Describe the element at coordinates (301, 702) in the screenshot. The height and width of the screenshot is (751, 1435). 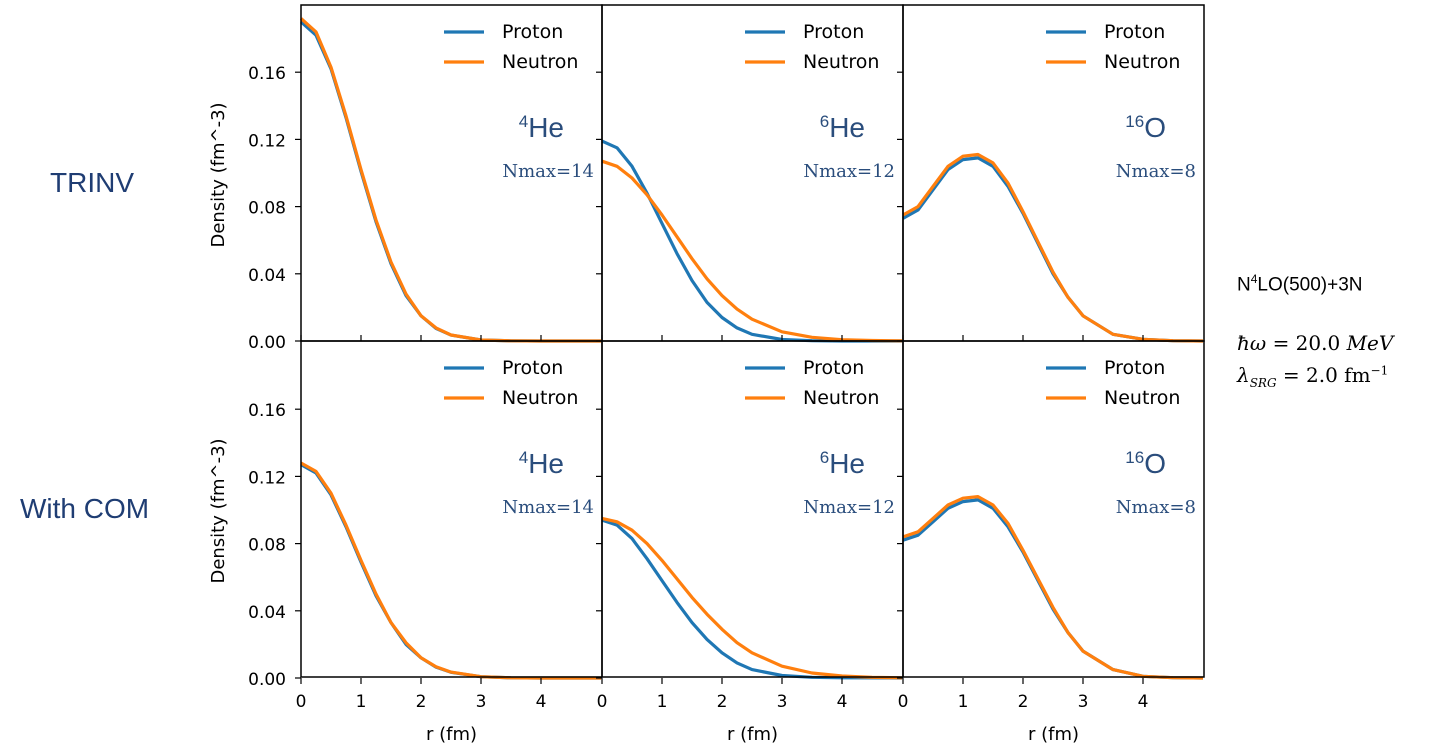
I see `x-tick-label-col-0-0: 0` at that location.